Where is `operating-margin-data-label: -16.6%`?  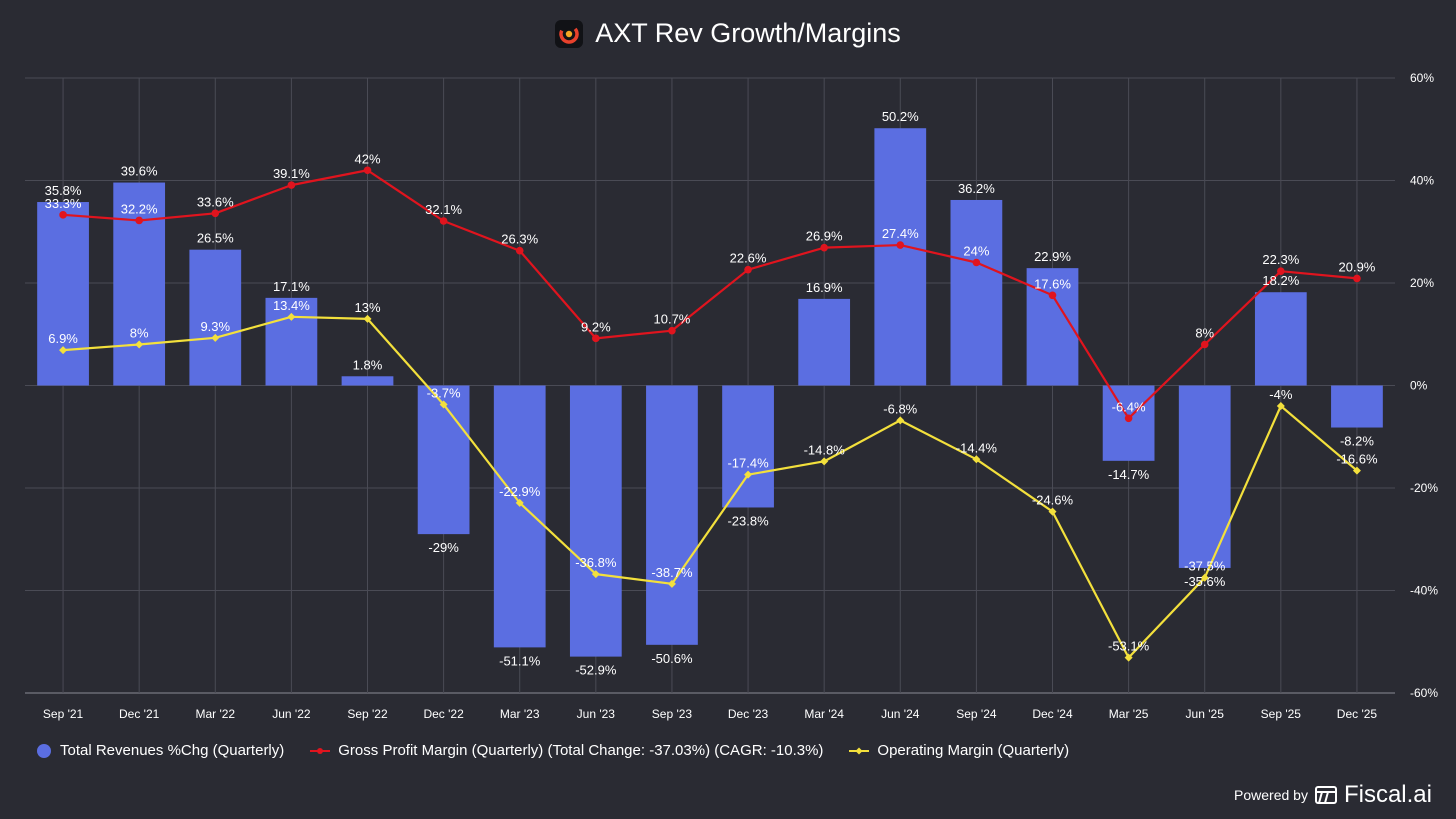
operating-margin-data-label: -16.6% is located at coordinates (1357, 459).